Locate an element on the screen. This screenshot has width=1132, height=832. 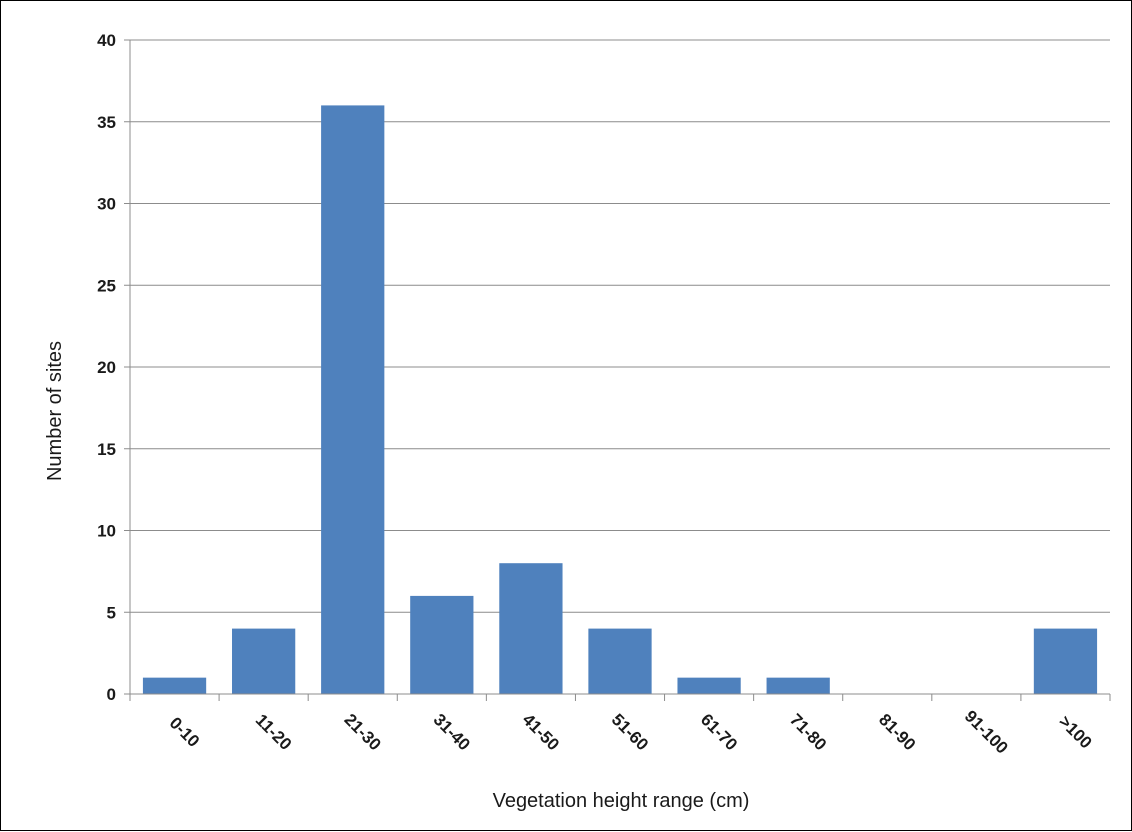
y-tick-labels: 0 5 10 15 20 25 30 35 40 is located at coordinates (106, 367).